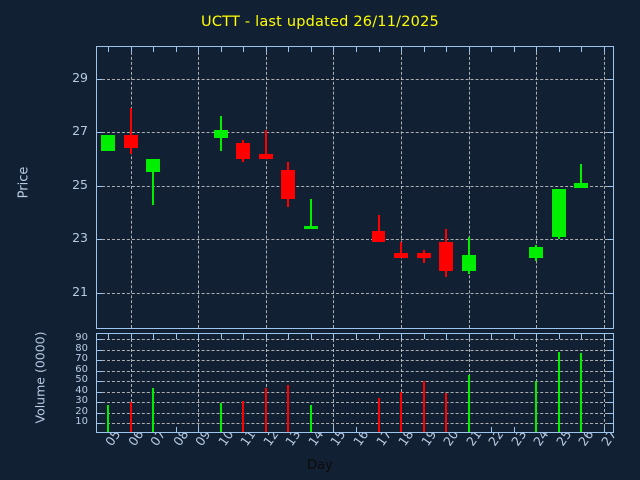  Describe the element at coordinates (80, 291) in the screenshot. I see `price-tick-label: 21` at that location.